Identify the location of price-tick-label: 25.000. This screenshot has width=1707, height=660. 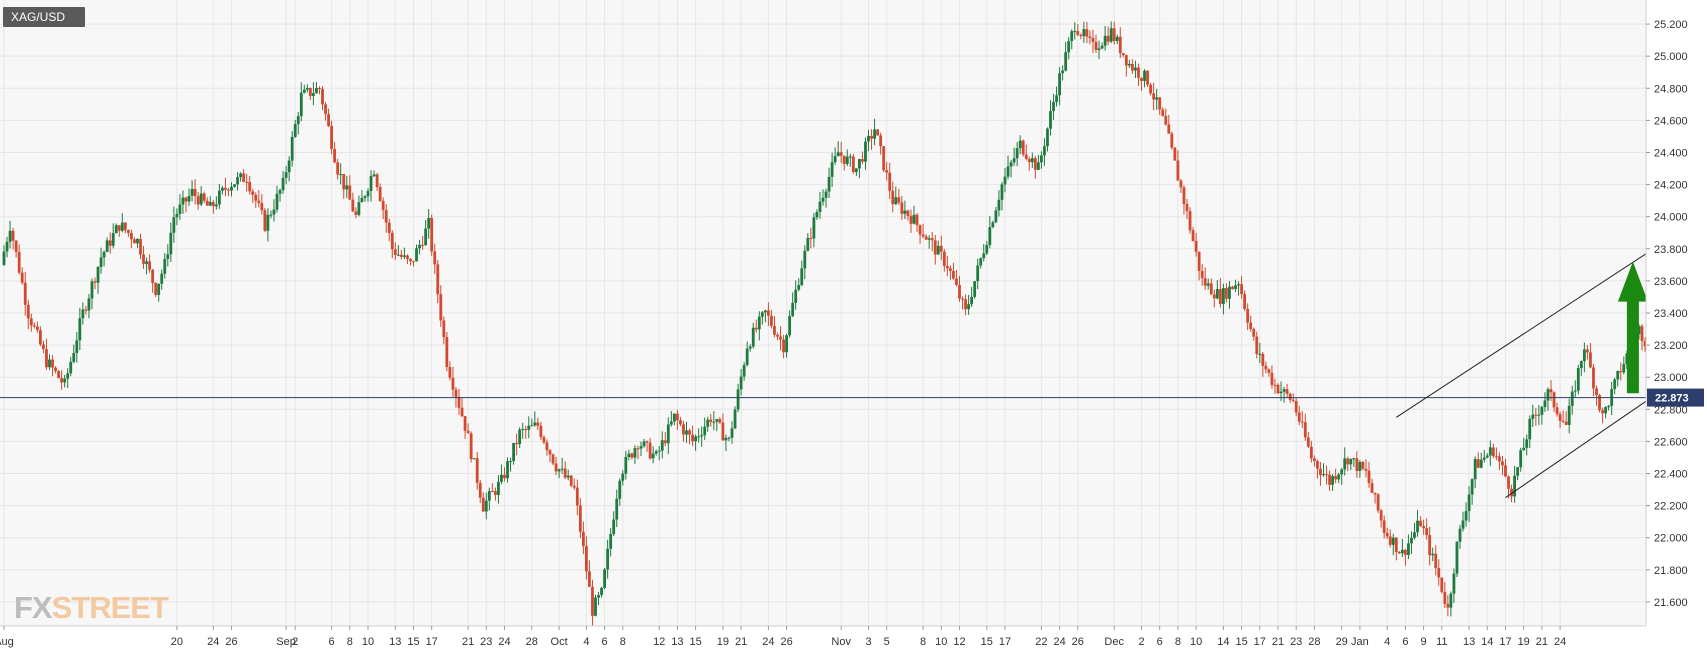
(1671, 57).